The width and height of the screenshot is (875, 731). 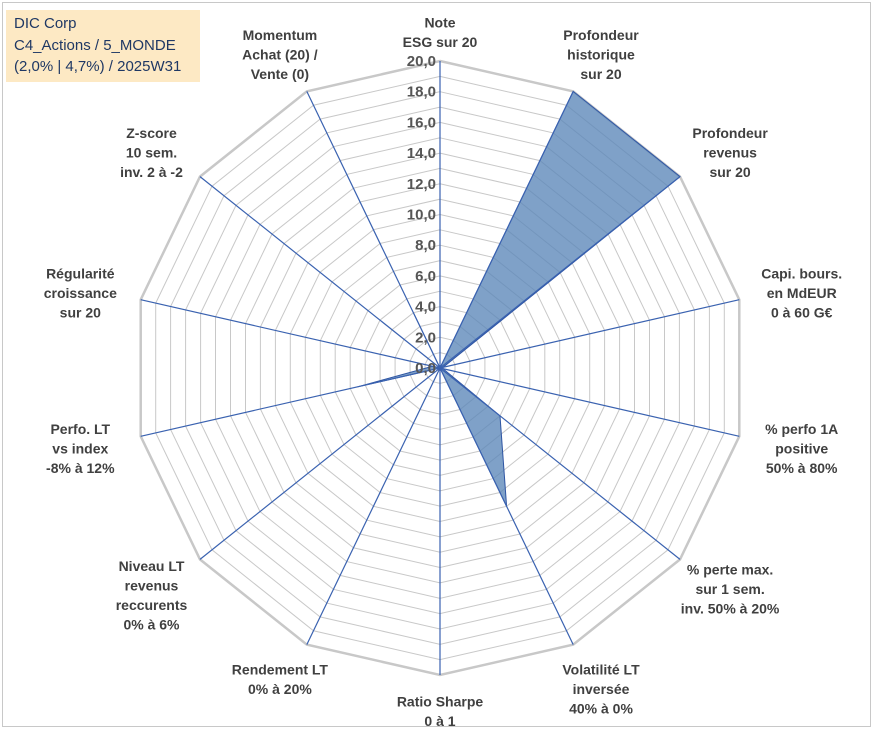 What do you see at coordinates (425, 245) in the screenshot?
I see `tick-label: 8,0` at bounding box center [425, 245].